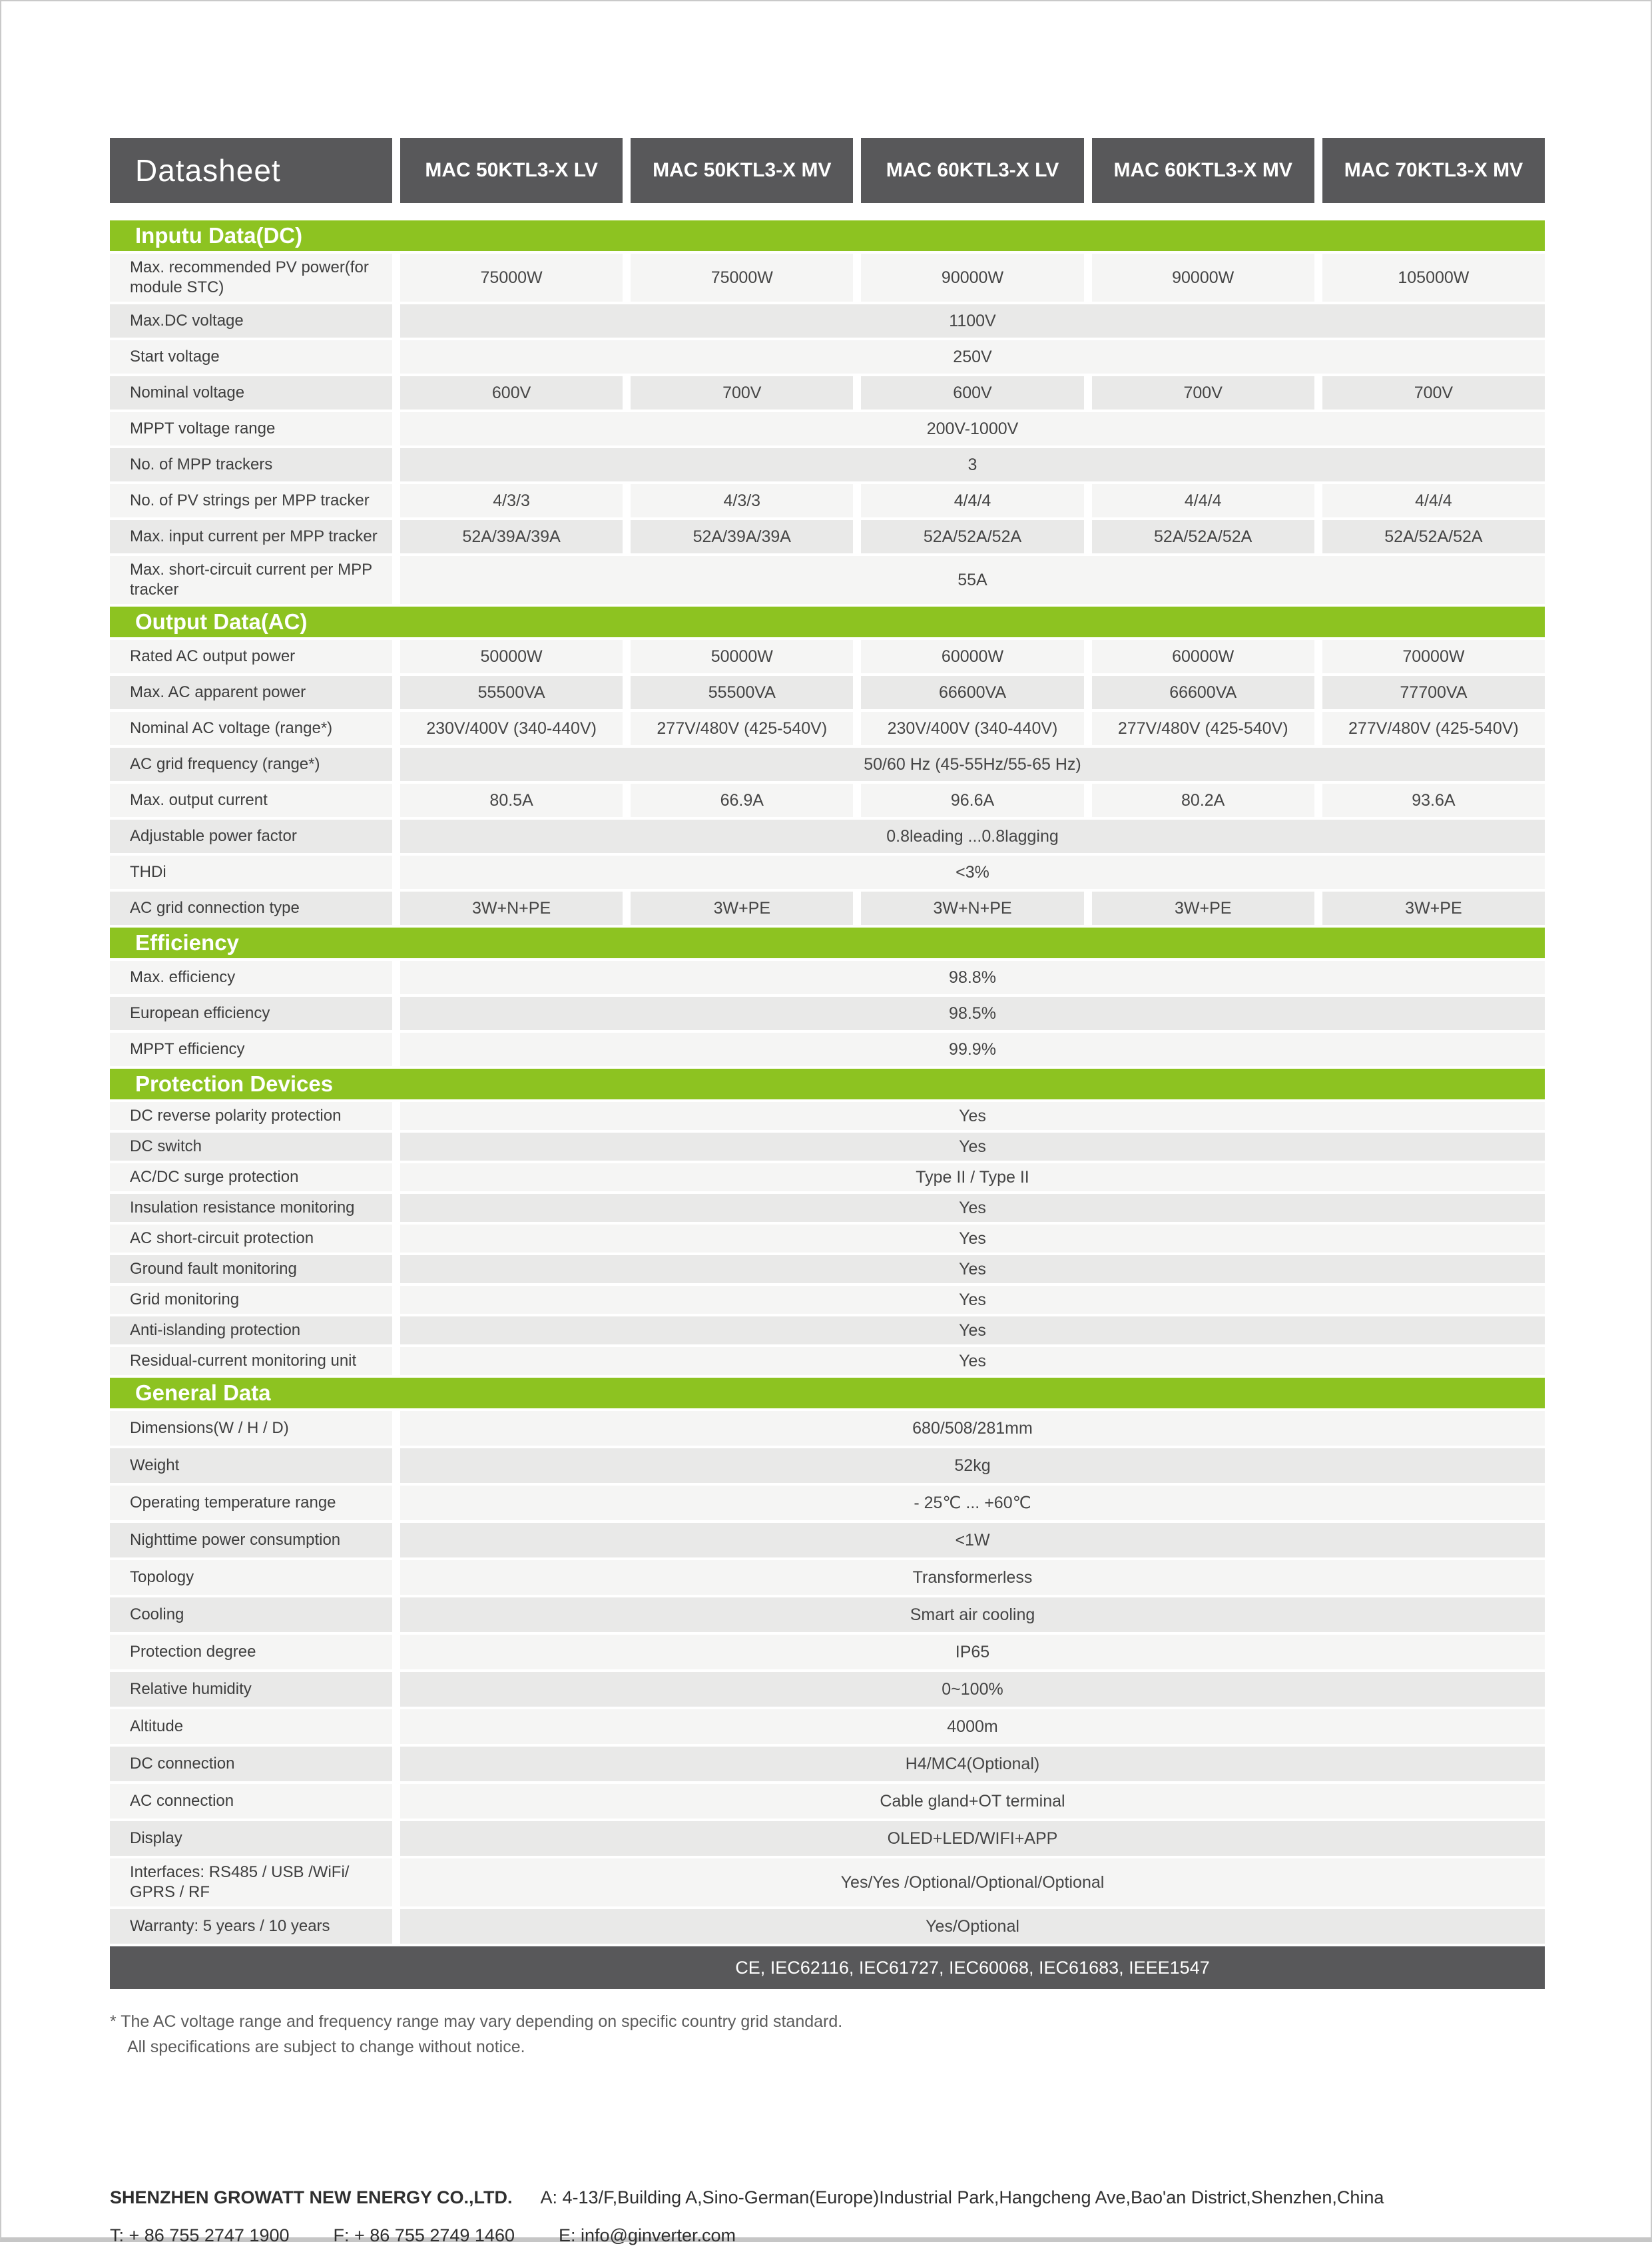 The width and height of the screenshot is (1652, 2246). I want to click on row-label: Grid monitoring, so click(251, 1300).